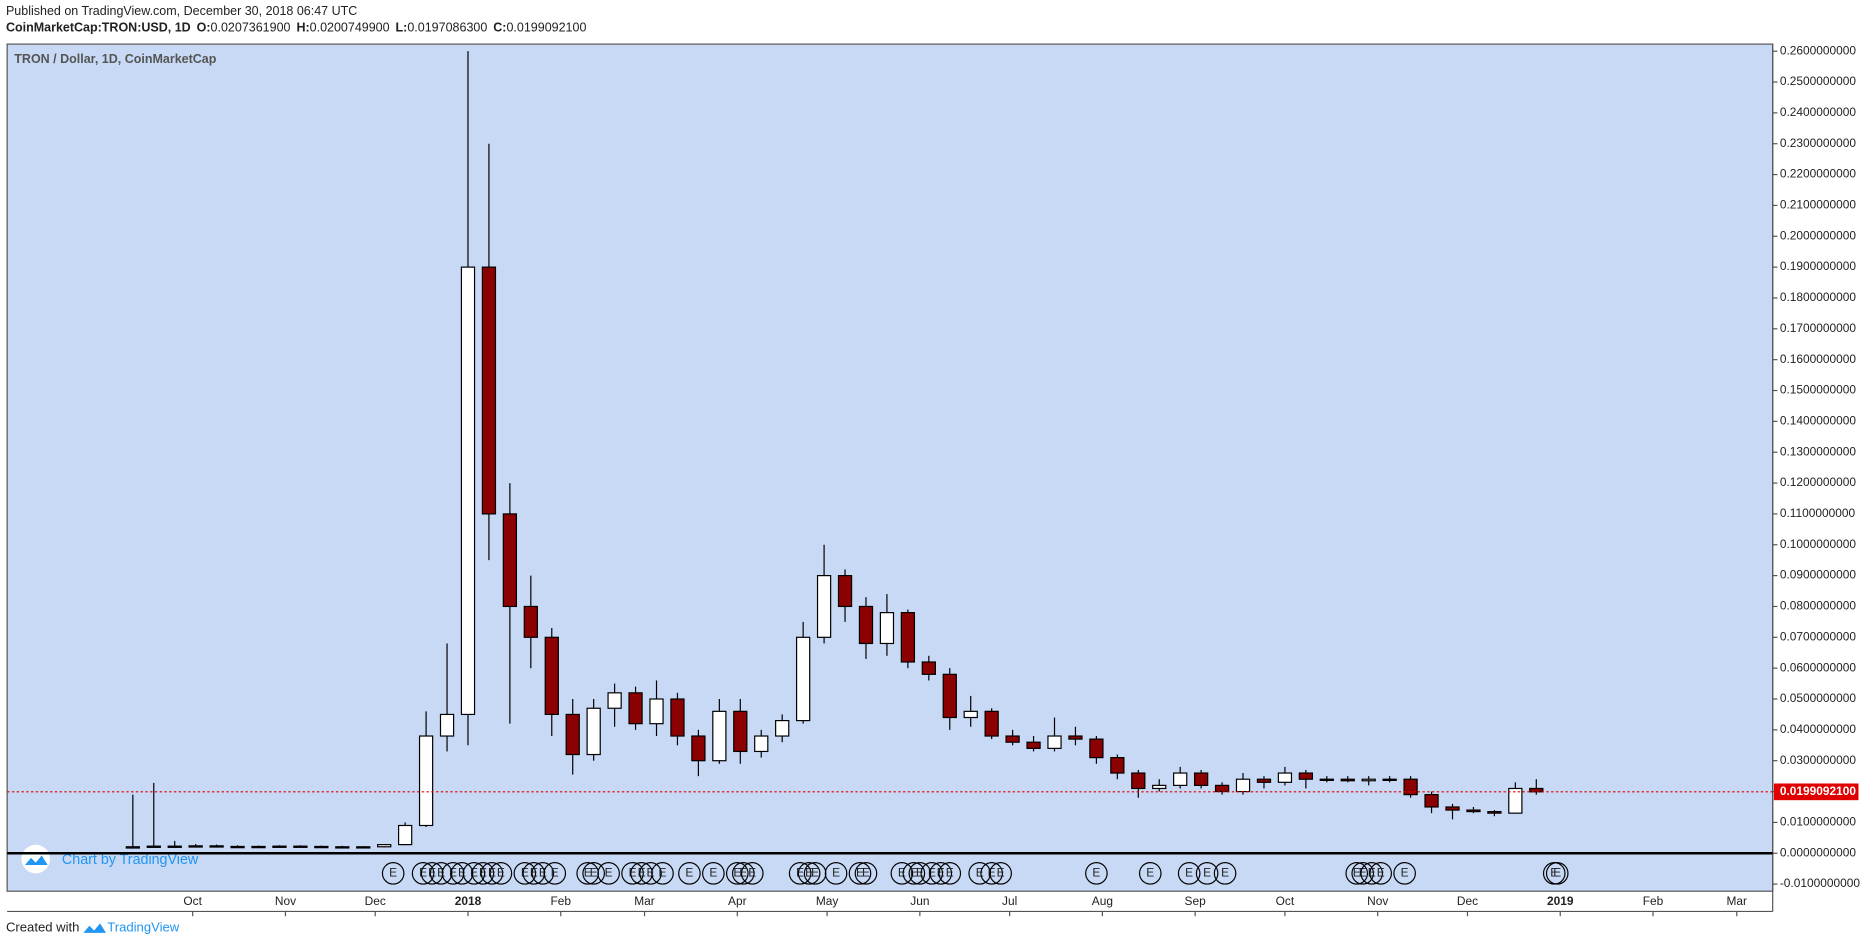  What do you see at coordinates (143, 927) in the screenshot?
I see `footer-brand: TradingView` at bounding box center [143, 927].